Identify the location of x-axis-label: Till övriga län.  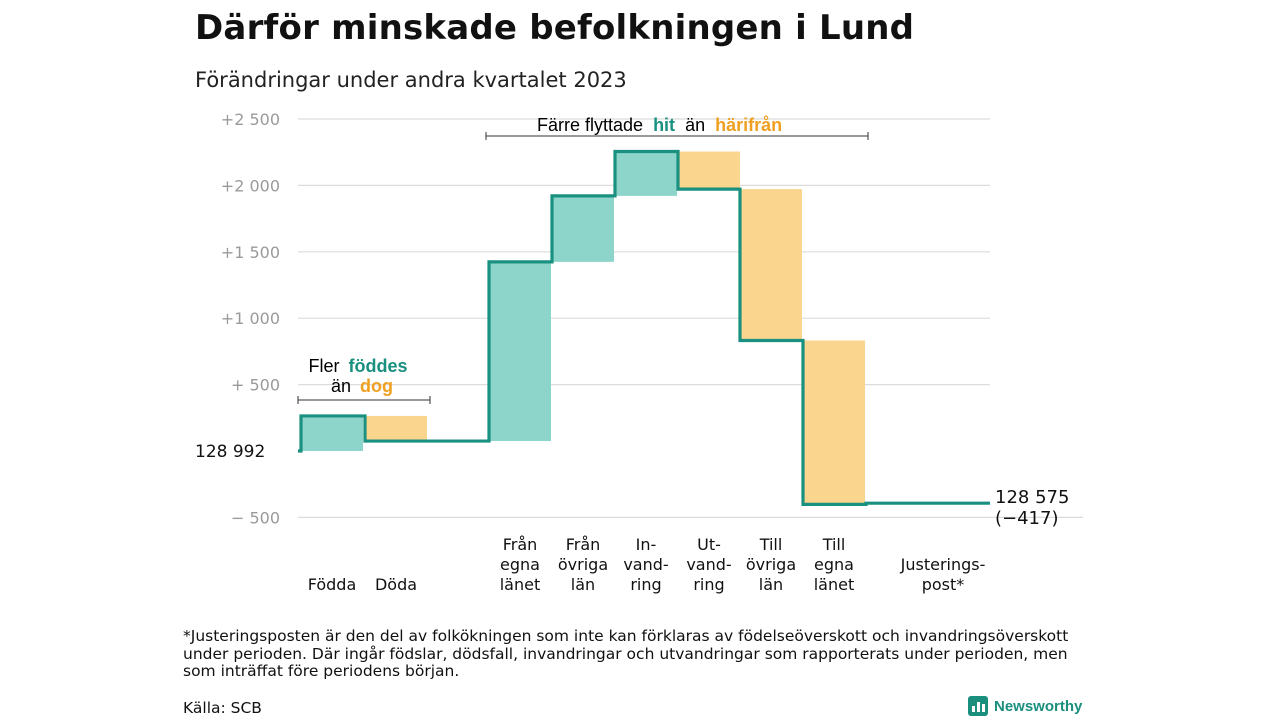
(771, 564).